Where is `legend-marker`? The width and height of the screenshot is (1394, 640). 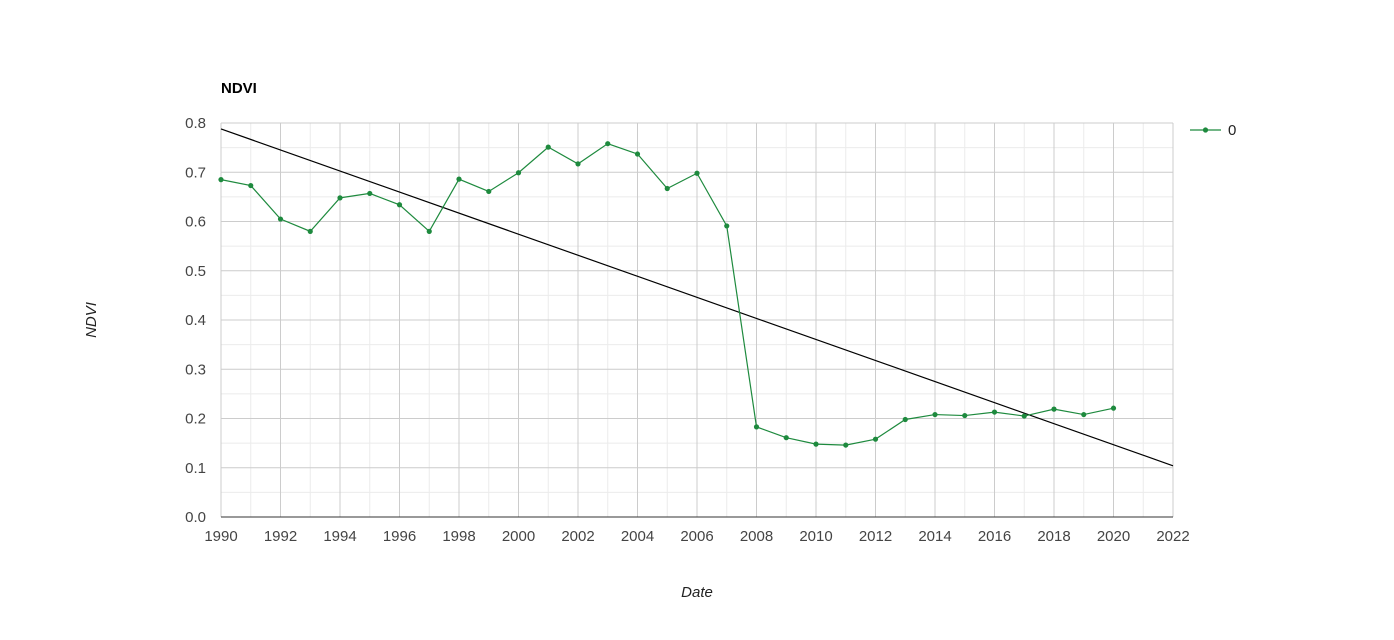
legend-marker is located at coordinates (1205, 130).